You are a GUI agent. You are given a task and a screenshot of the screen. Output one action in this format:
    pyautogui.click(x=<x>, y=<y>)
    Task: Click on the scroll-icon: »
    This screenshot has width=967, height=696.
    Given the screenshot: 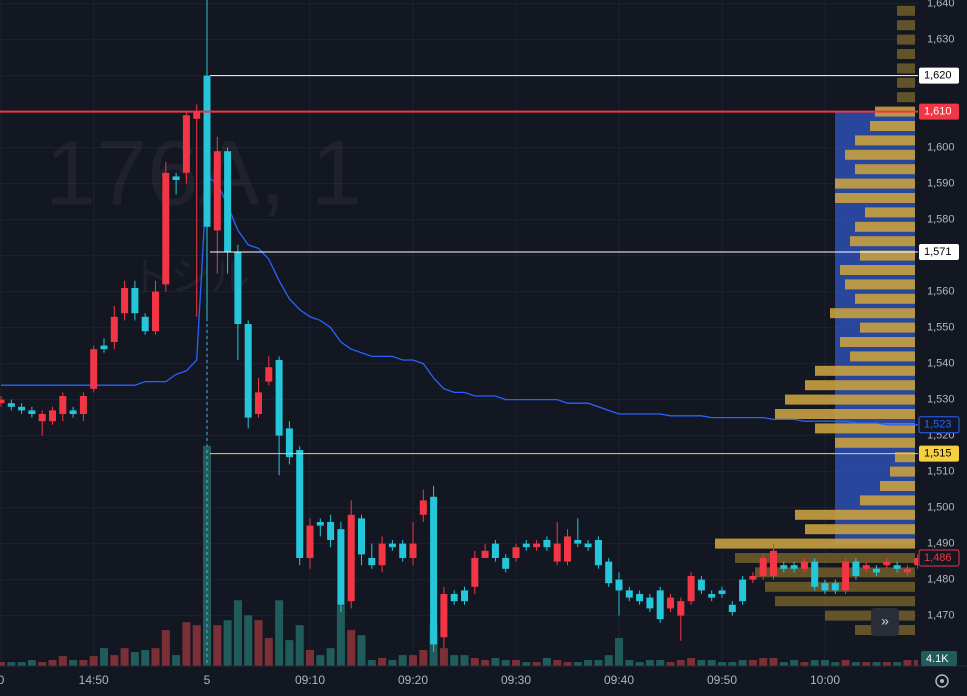 What is the action you would take?
    pyautogui.click(x=885, y=621)
    